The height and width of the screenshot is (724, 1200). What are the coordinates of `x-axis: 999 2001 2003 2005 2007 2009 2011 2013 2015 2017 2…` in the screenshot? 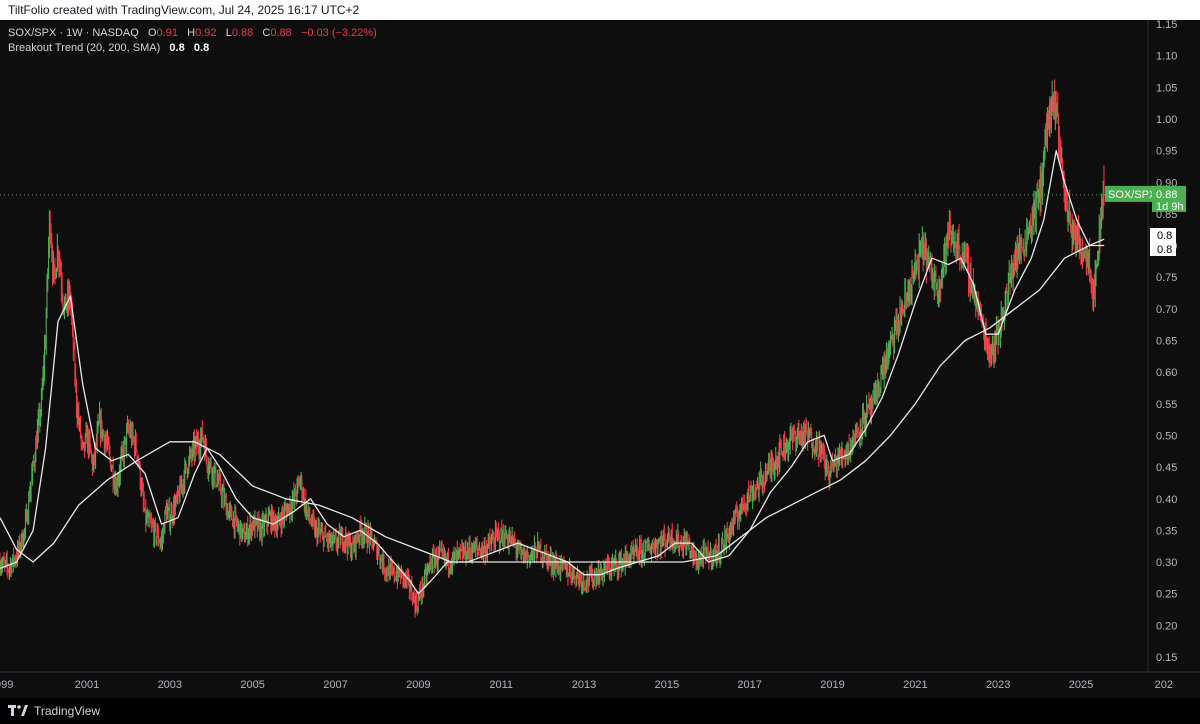 It's located at (600, 681).